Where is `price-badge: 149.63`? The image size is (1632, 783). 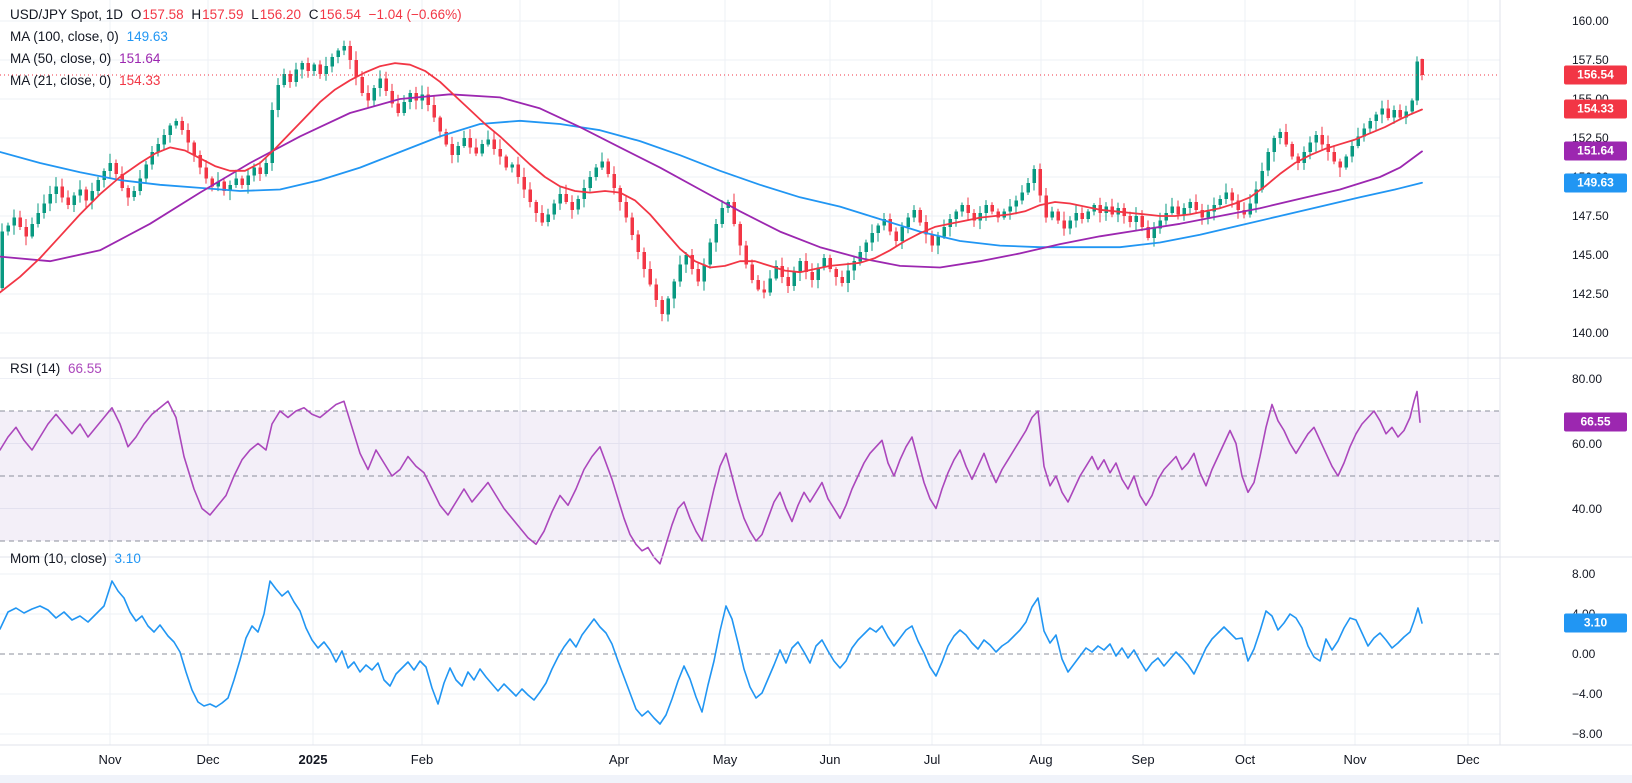
price-badge: 149.63 is located at coordinates (1595, 183).